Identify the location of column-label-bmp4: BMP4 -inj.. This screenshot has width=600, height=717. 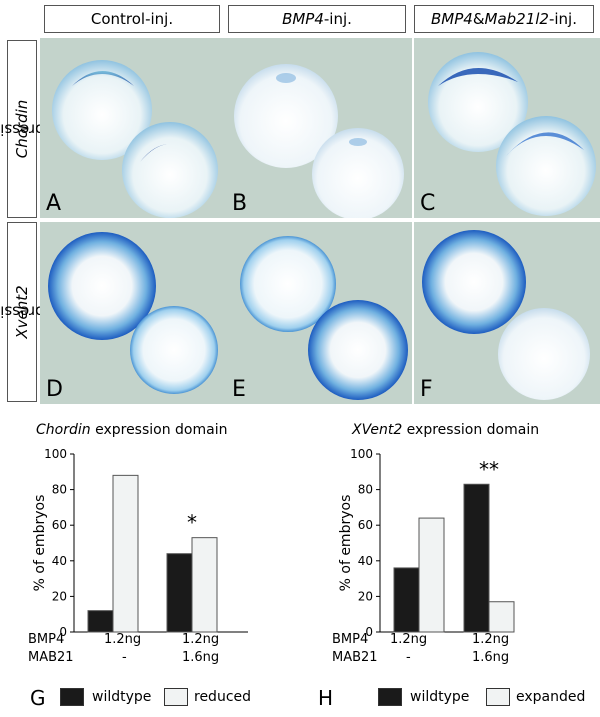
(317, 19).